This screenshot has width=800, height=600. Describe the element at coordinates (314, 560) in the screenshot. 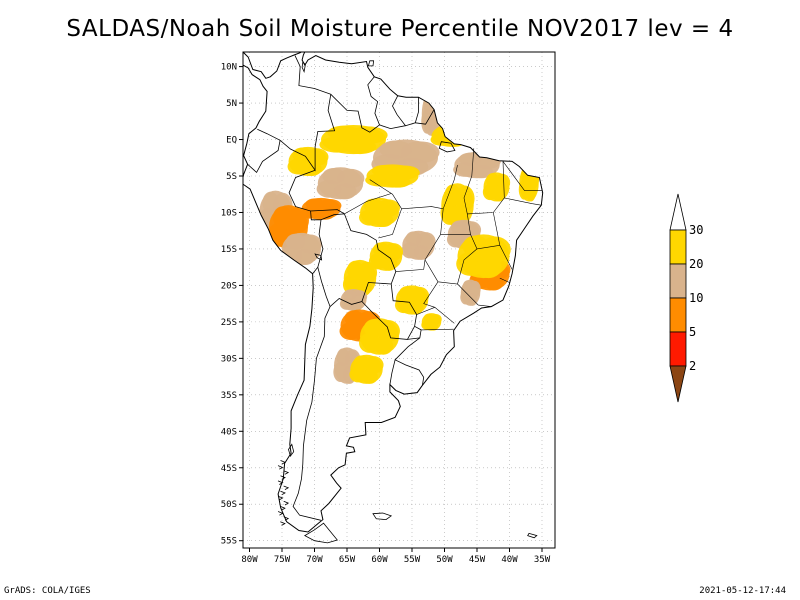

I see `lon-tick-label: 70W` at that location.